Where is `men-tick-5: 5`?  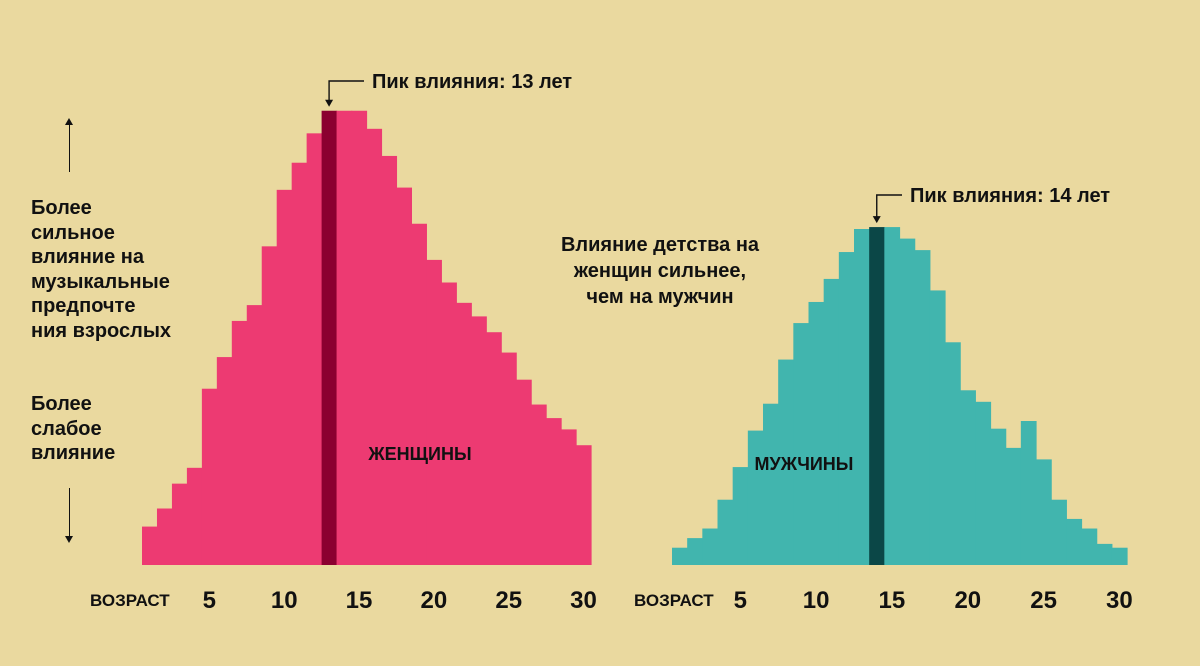
men-tick-5: 5 is located at coordinates (740, 600).